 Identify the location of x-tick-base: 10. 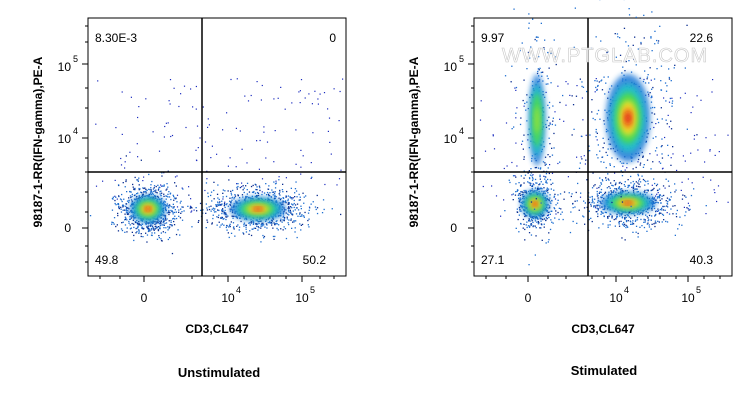
(302, 298).